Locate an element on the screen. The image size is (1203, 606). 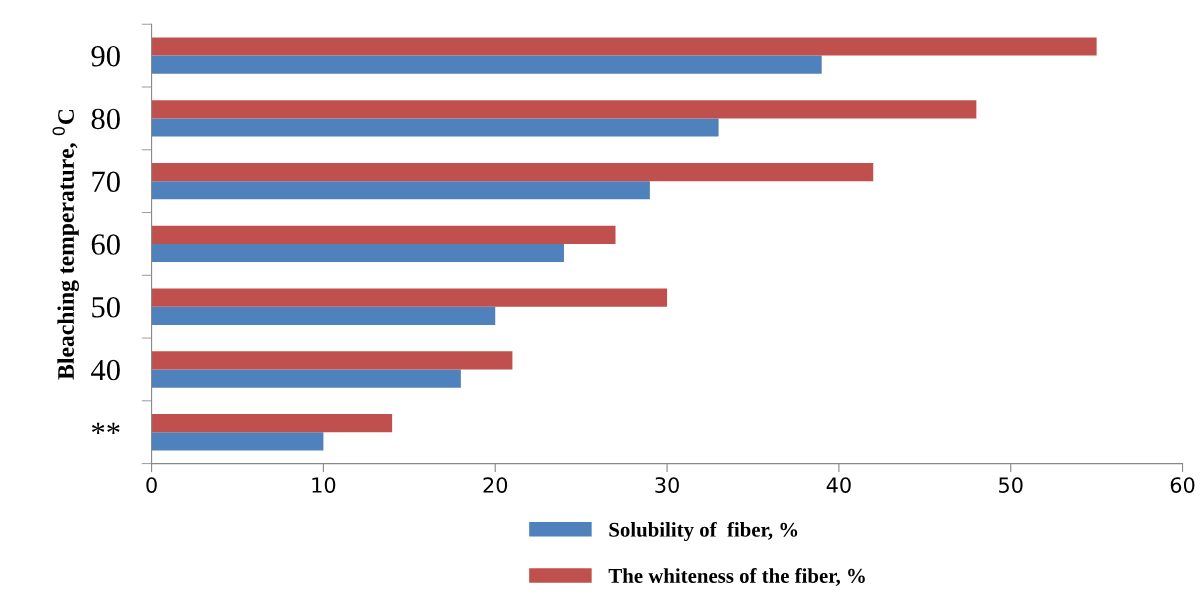
x-tick-label: 60 is located at coordinates (1182, 485).